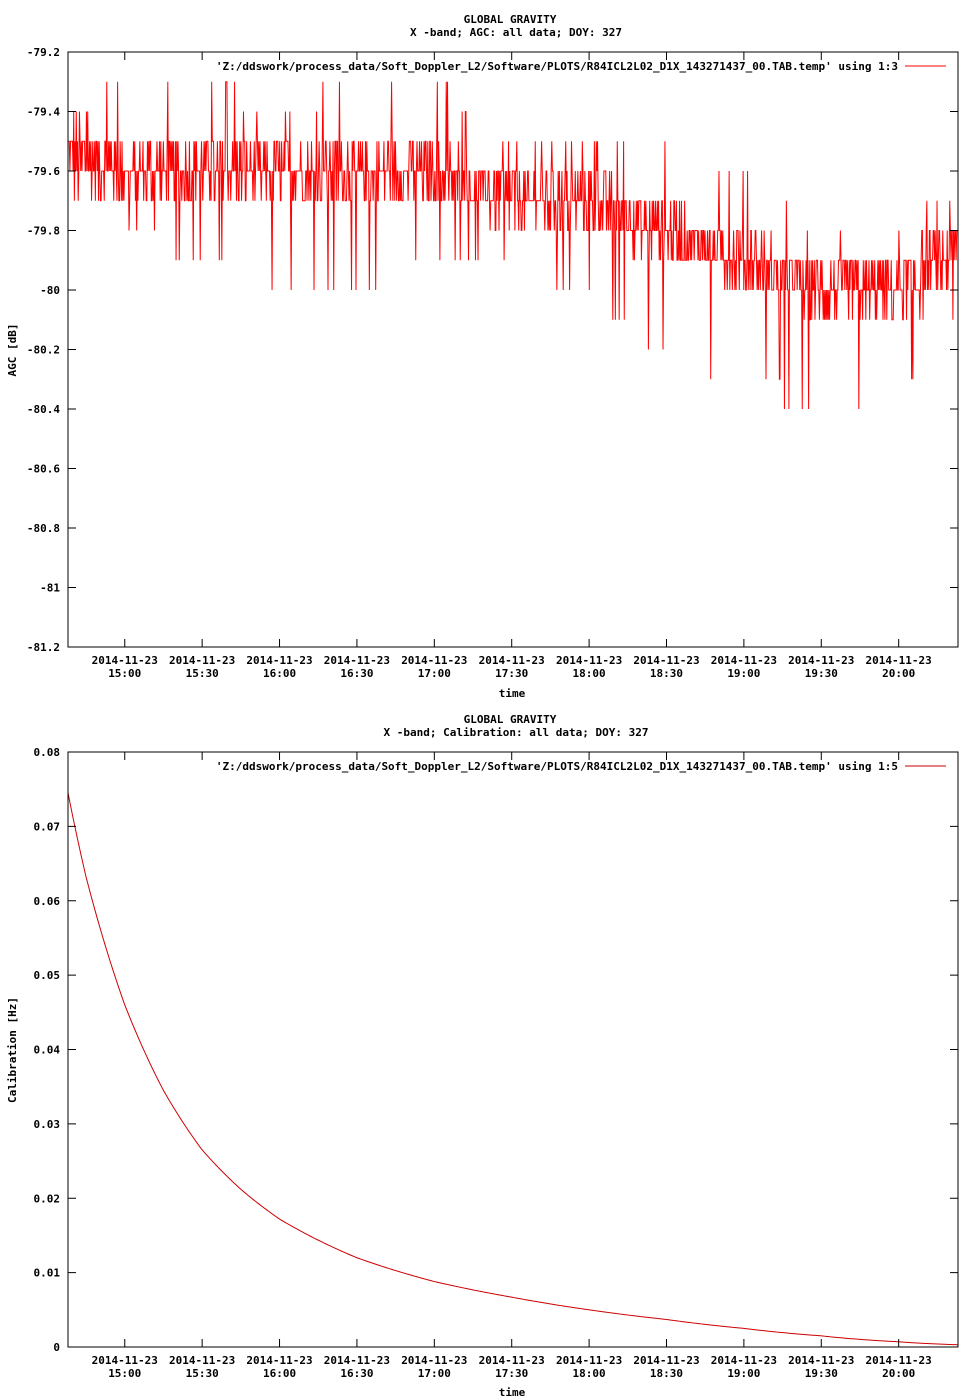 This screenshot has width=980, height=1400. Describe the element at coordinates (496, 975) in the screenshot. I see `y-tick: 0.05` at that location.